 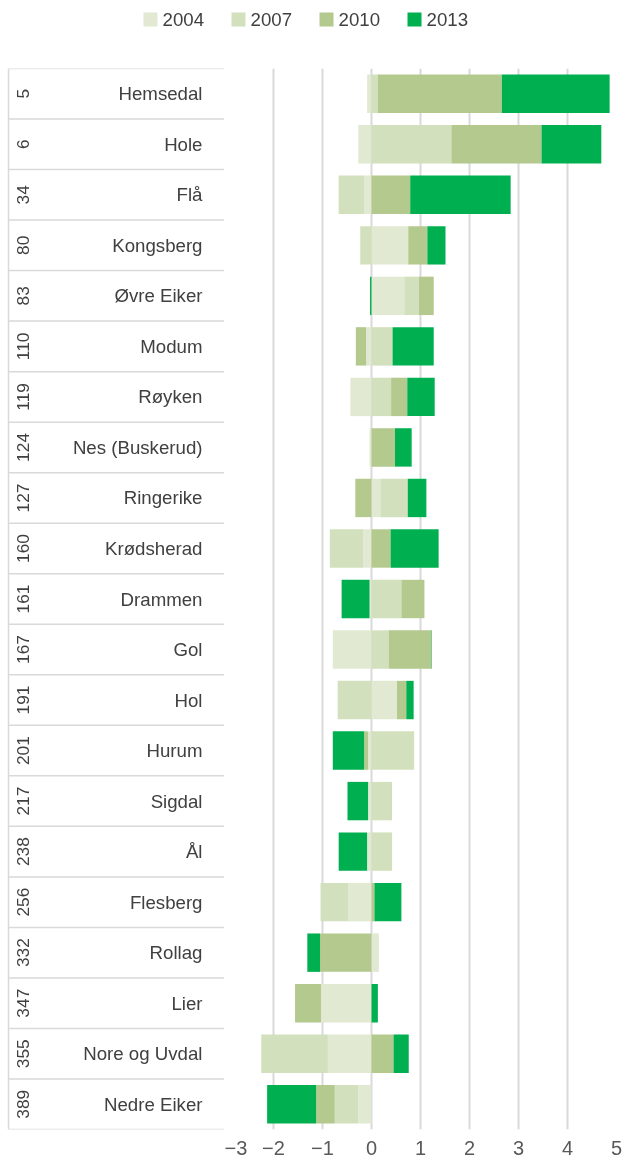 What do you see at coordinates (22, 498) in the screenshot?
I see `text: 127` at bounding box center [22, 498].